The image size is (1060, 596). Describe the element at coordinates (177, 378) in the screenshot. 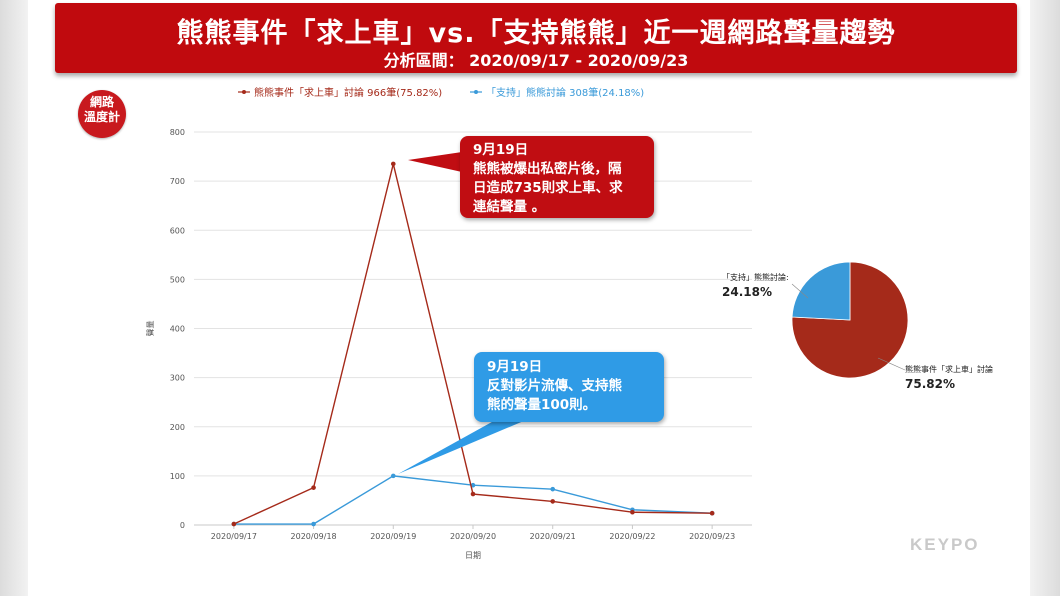

I see `y-tick-label: 300` at that location.